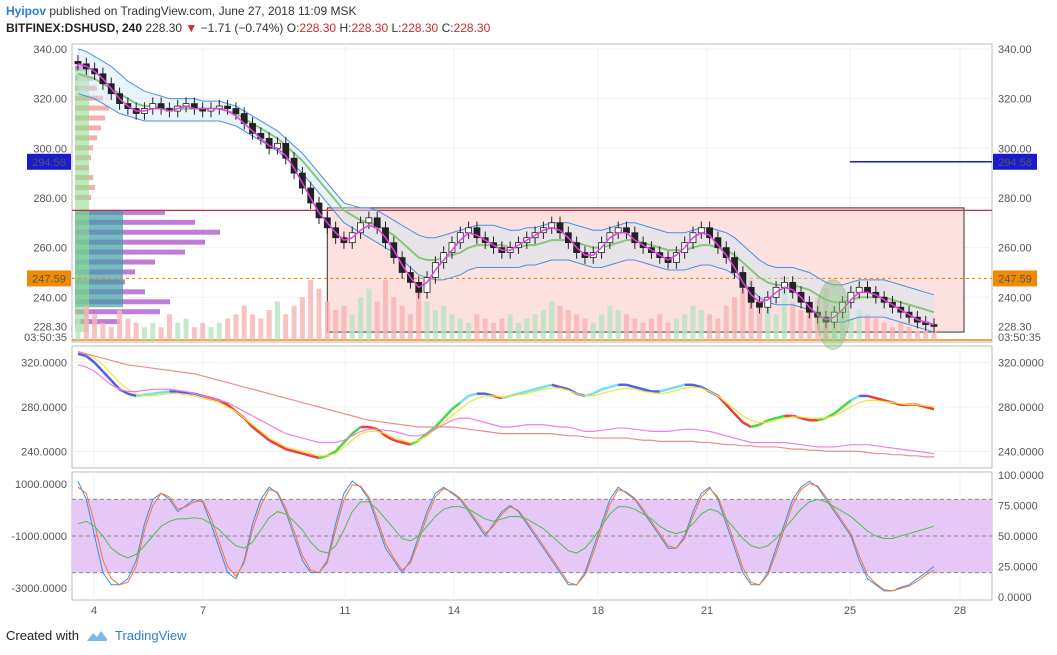 This screenshot has width=1057, height=655. Describe the element at coordinates (1015, 249) in the screenshot. I see `right-tick-260: 260.00` at that location.